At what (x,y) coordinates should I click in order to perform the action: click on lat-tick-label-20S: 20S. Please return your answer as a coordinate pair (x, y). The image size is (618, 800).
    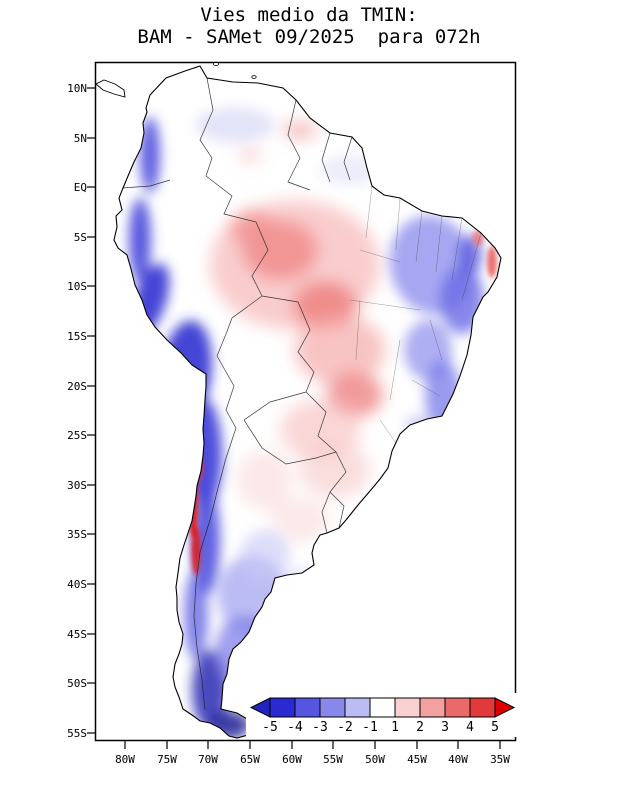
    Looking at the image, I should click on (77, 386).